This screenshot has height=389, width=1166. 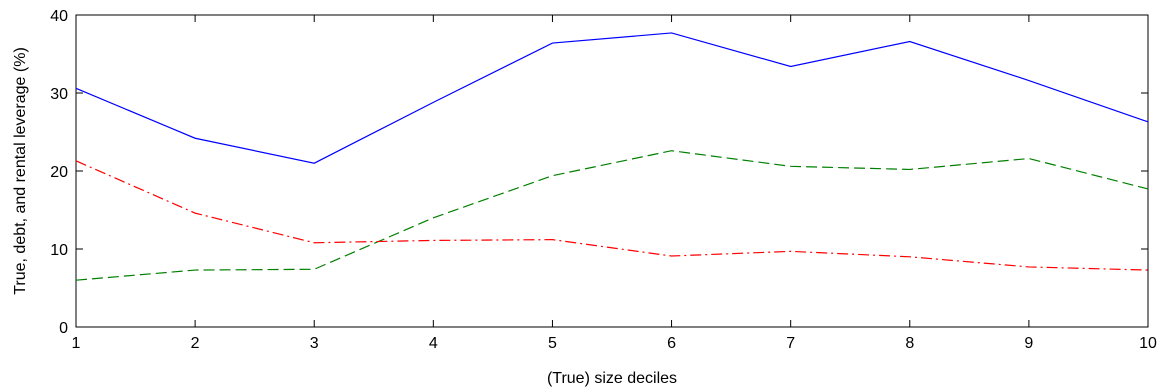 What do you see at coordinates (59, 94) in the screenshot?
I see `y-tick-label: 30` at bounding box center [59, 94].